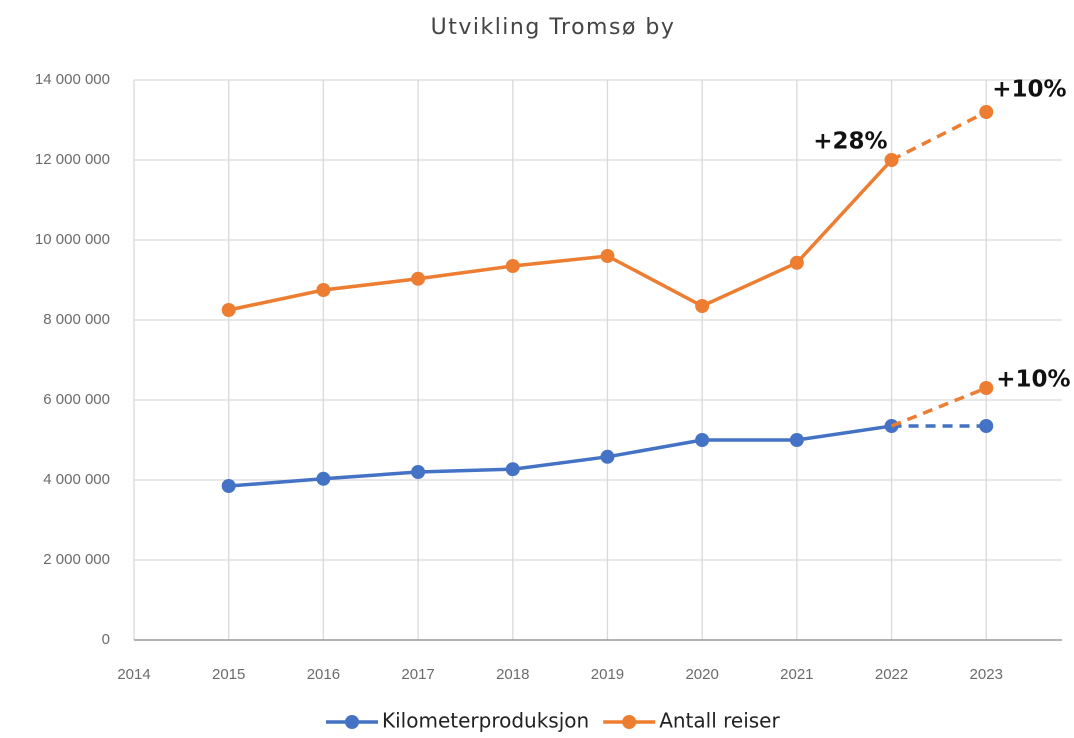  Describe the element at coordinates (228, 674) in the screenshot. I see `x-tick-label: 2015` at that location.